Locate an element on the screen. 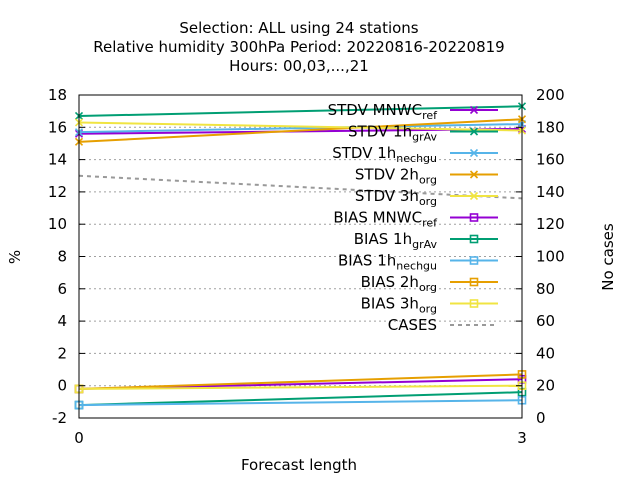  y-tick-label: 14 is located at coordinates (57, 160).